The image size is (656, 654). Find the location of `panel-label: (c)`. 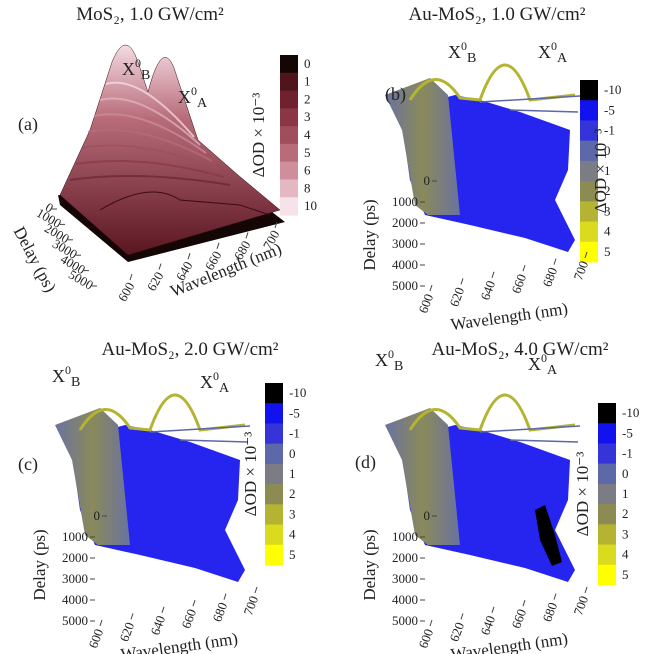

panel-label: (c) is located at coordinates (28, 464).